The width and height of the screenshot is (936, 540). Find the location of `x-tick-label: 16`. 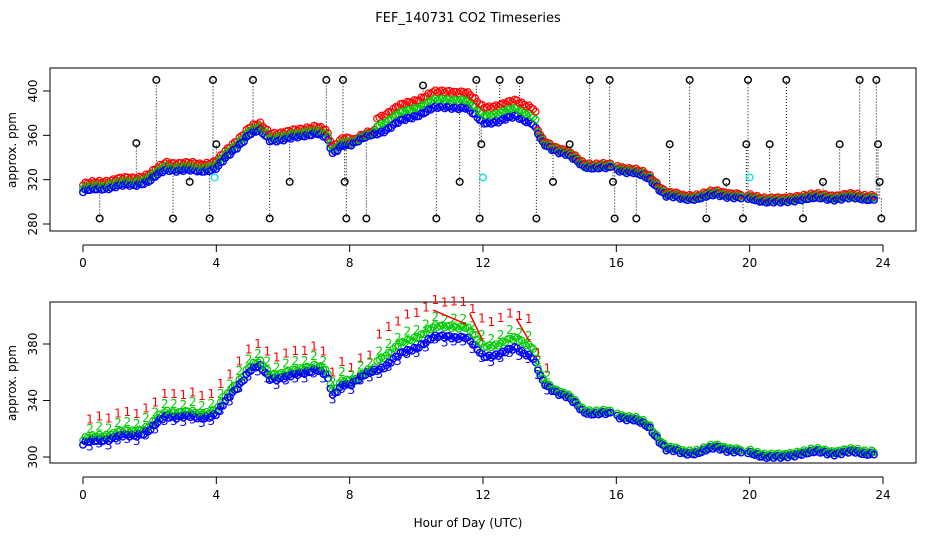

x-tick-label: 16 is located at coordinates (616, 263).